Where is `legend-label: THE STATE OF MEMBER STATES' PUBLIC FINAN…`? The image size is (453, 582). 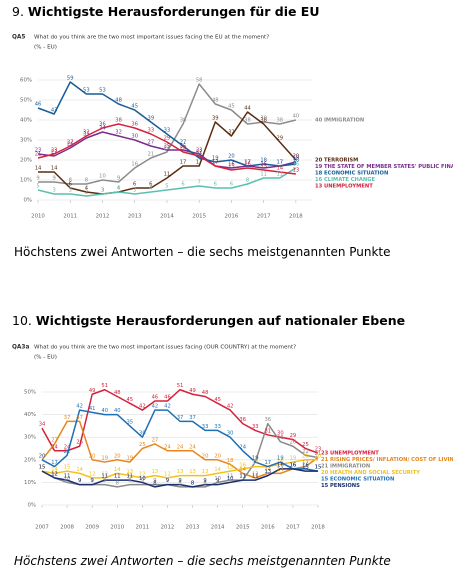
legend-label: THE STATE OF MEMBER STATES' PUBLIC FINAN… is located at coordinates (388, 167).